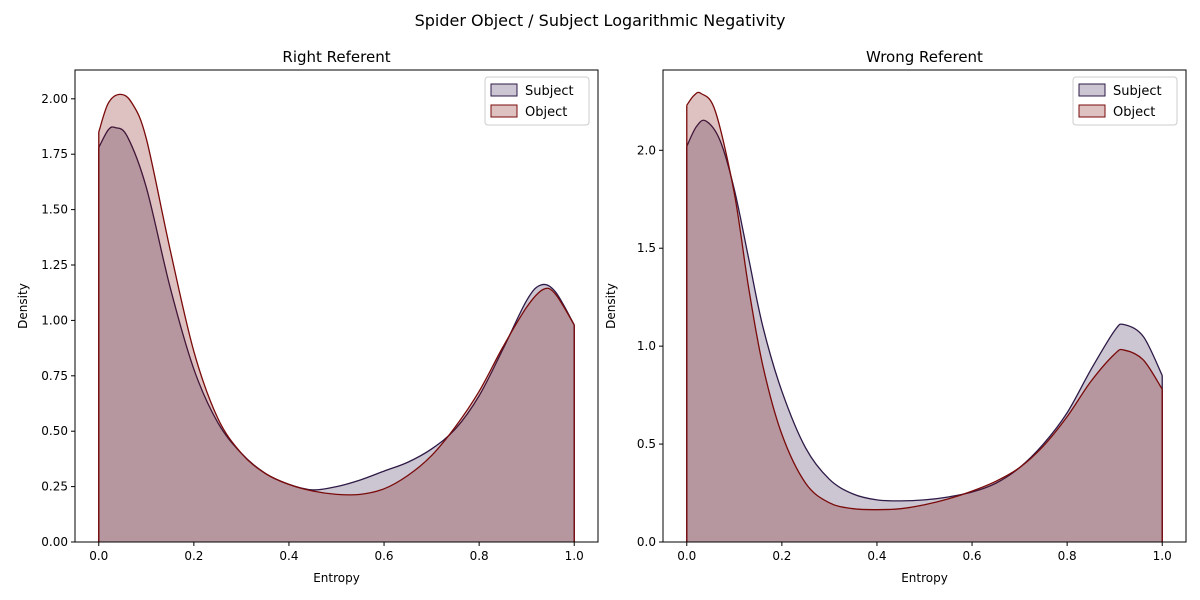 The image size is (1200, 600). I want to click on y-tick-label: 1.5, so click(646, 248).